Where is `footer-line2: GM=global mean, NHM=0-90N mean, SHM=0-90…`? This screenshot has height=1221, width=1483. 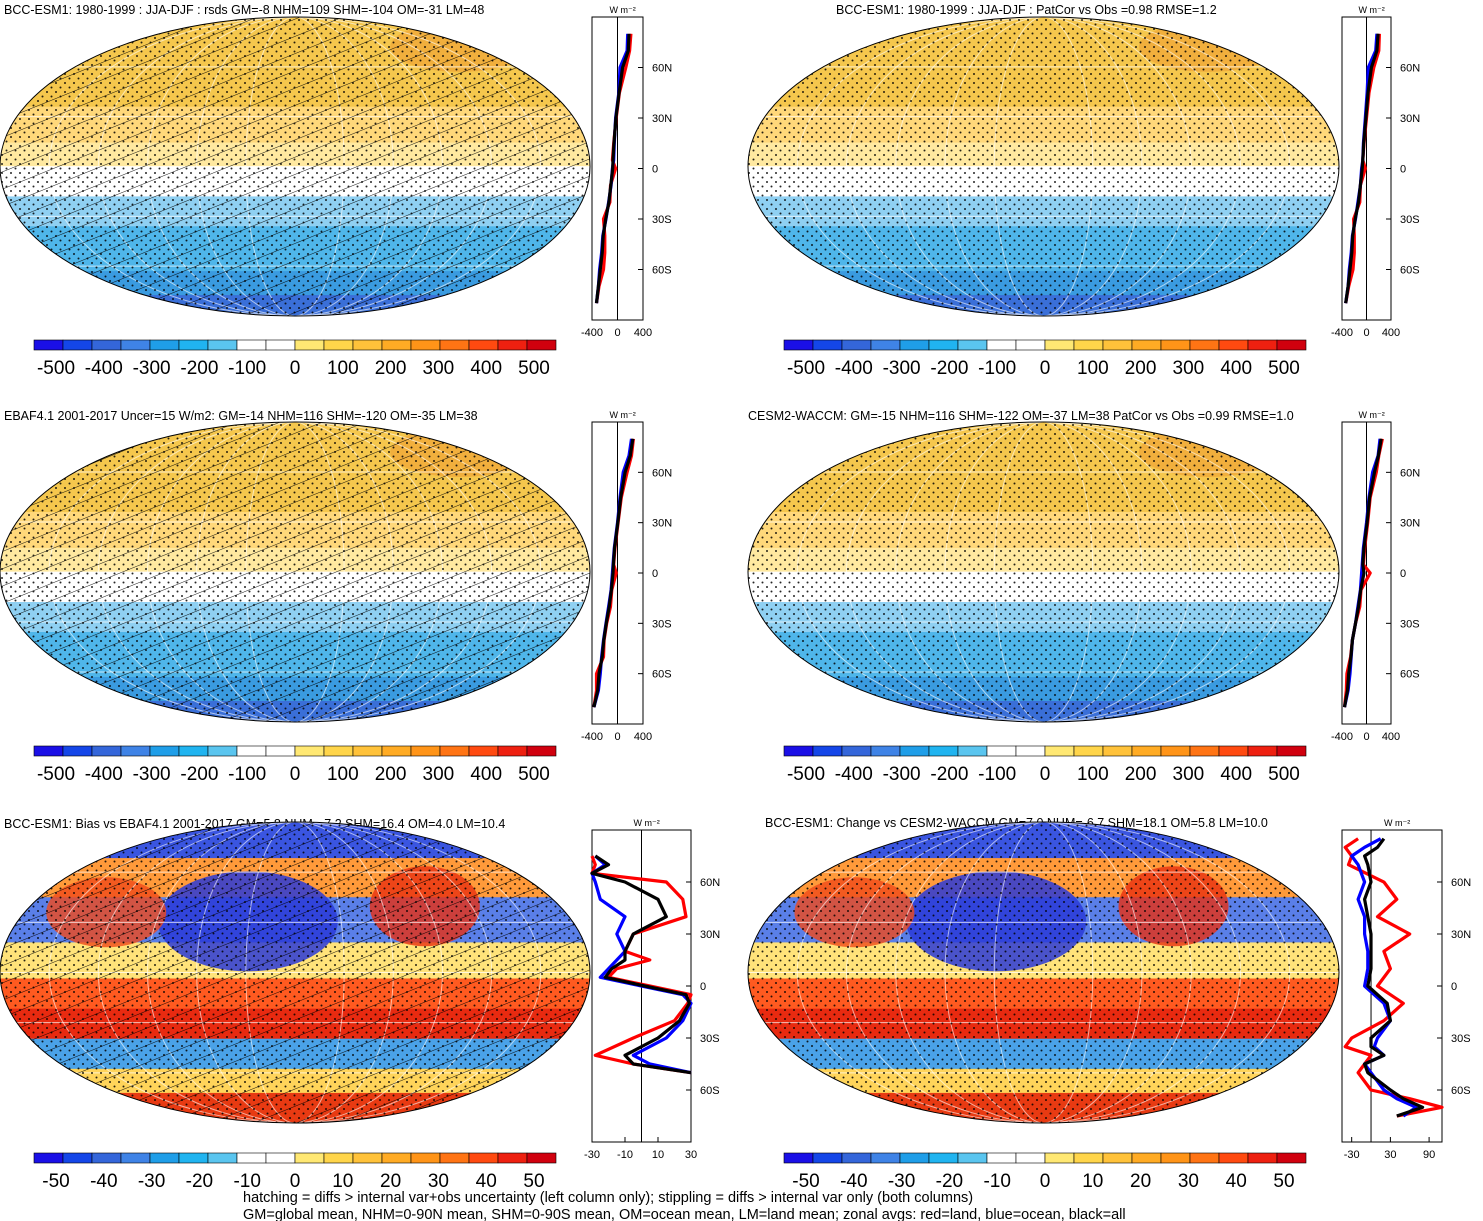 footer-line2: GM=global mean, NHM=0-90N mean, SHM=0-90… is located at coordinates (684, 1214).